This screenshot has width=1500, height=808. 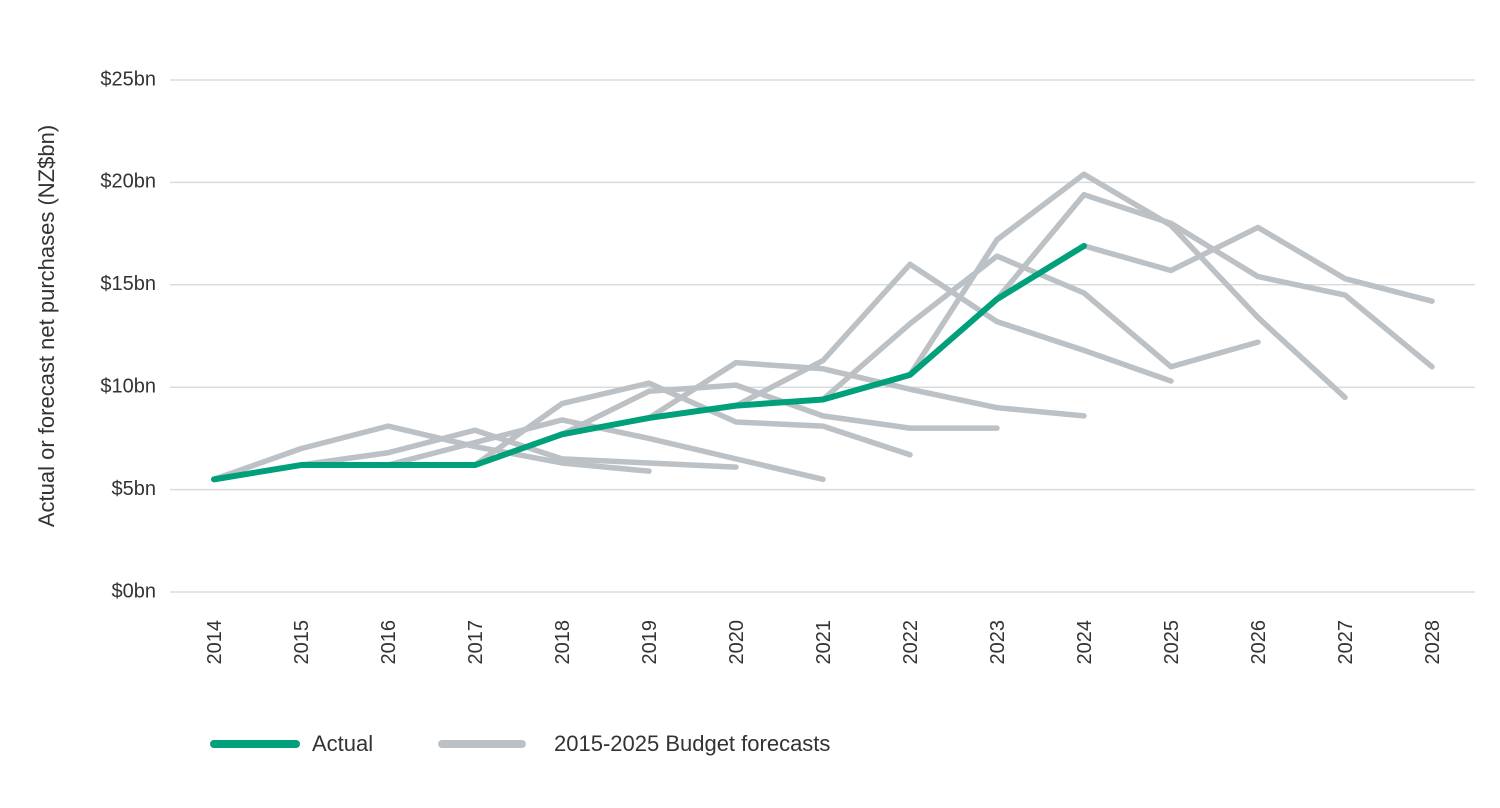 I want to click on x-tick-label: 2020, so click(x=737, y=642).